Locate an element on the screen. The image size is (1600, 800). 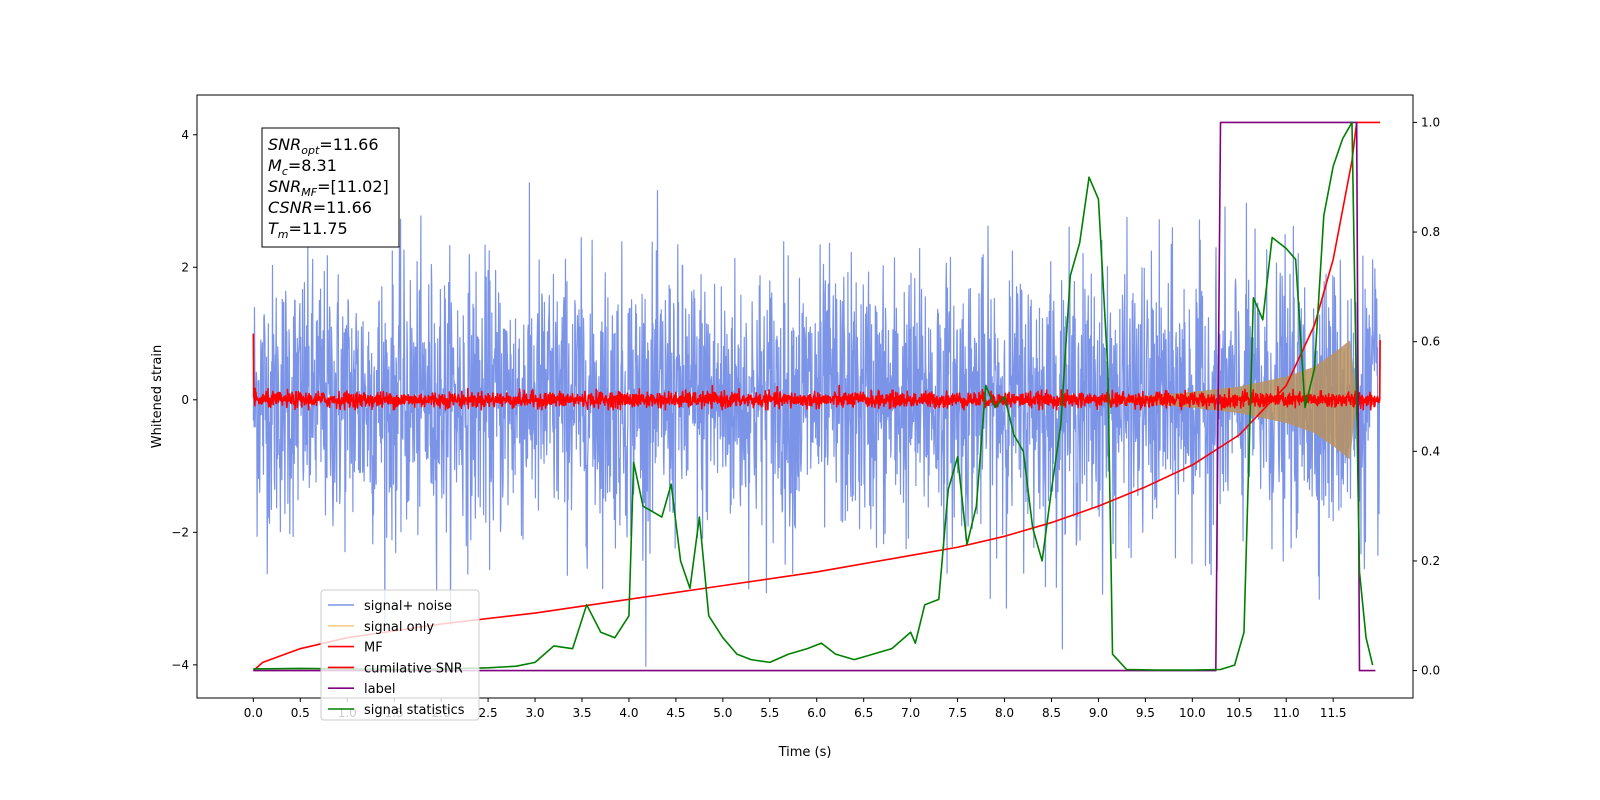
x-tick-label: 4.0 is located at coordinates (628, 713).